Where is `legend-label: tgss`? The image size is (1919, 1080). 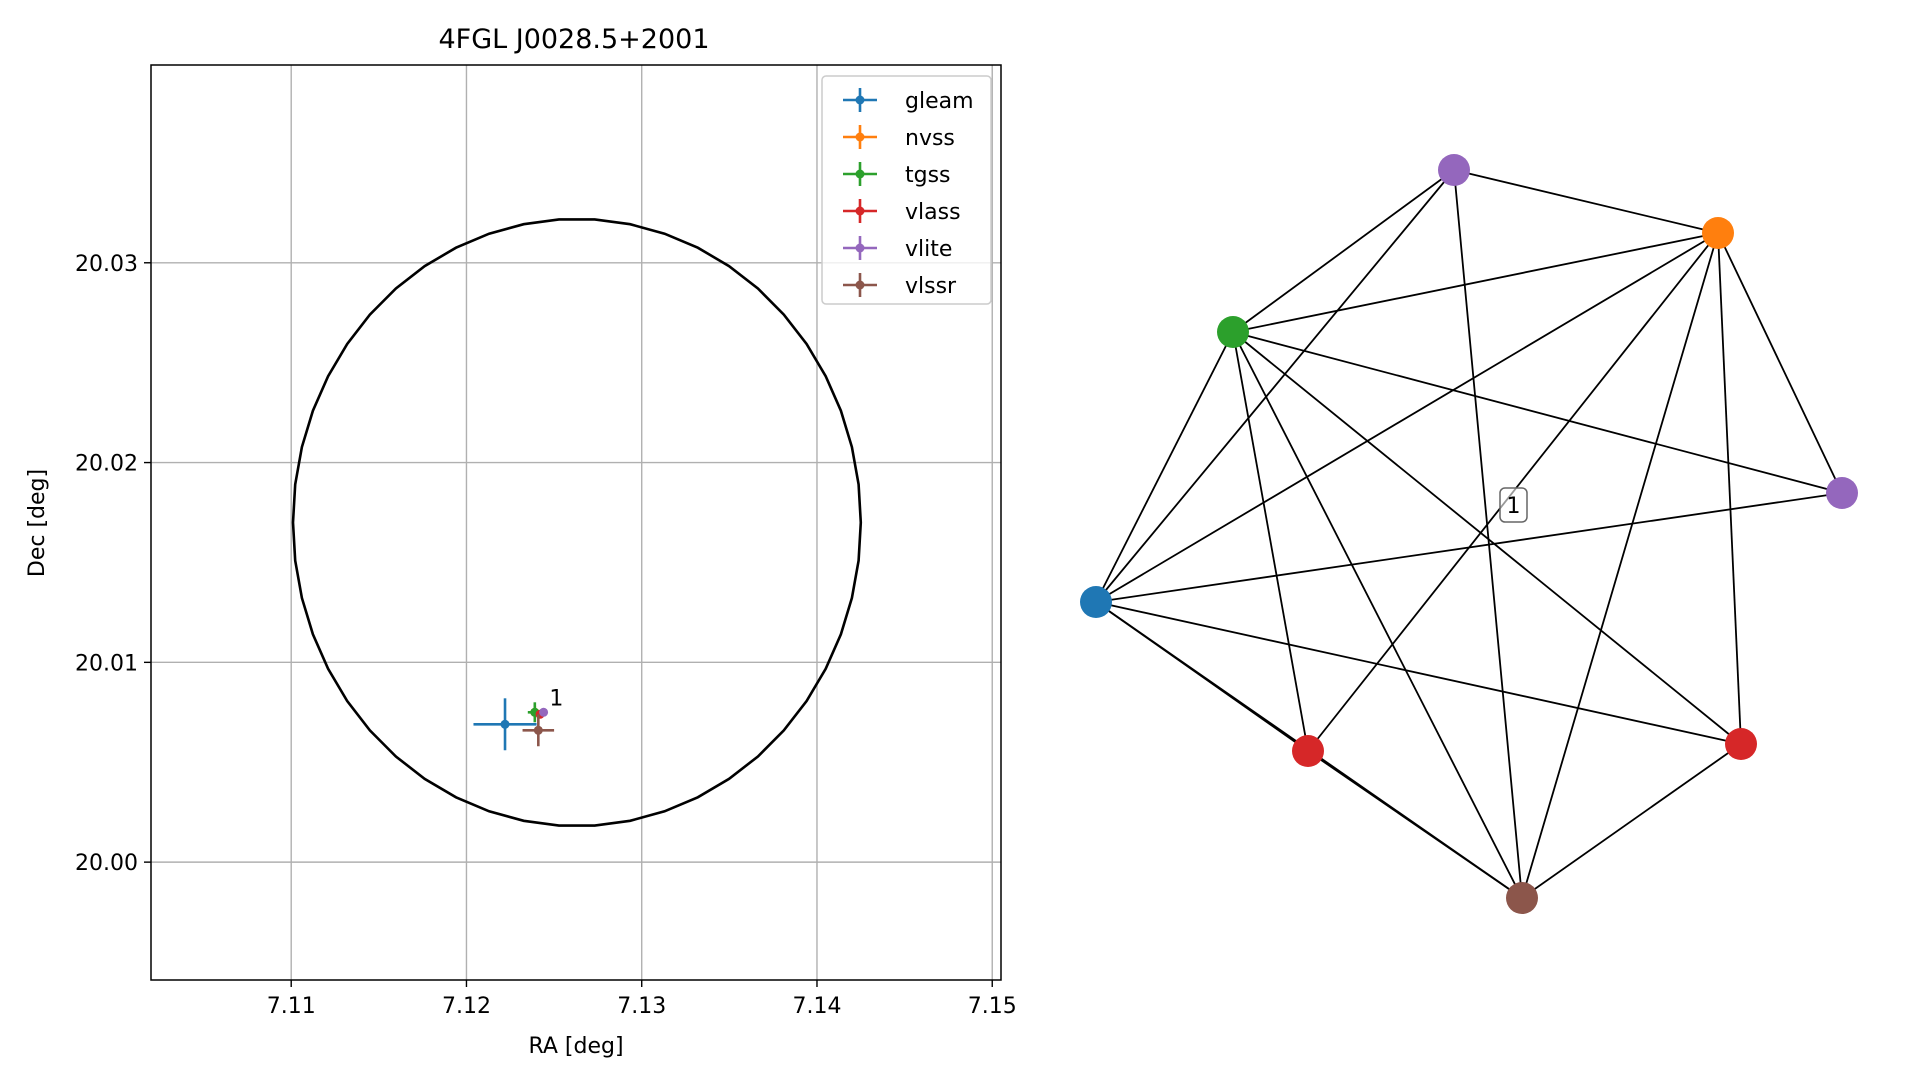
legend-label: tgss is located at coordinates (928, 175).